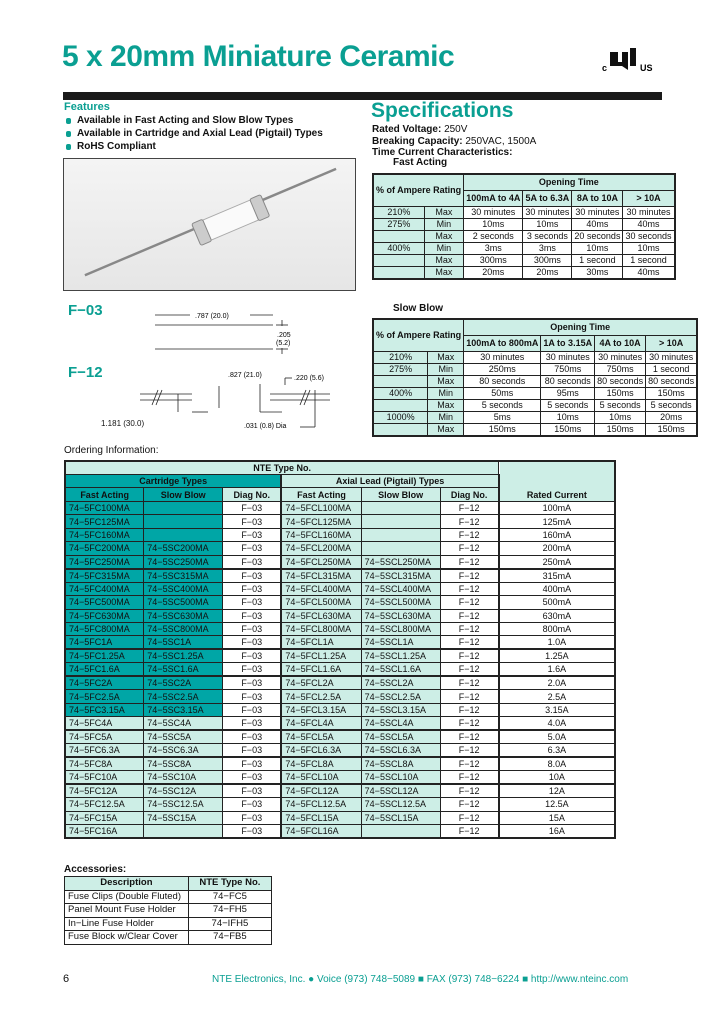  I want to click on opening-time-cell: 80 seconds, so click(568, 381).